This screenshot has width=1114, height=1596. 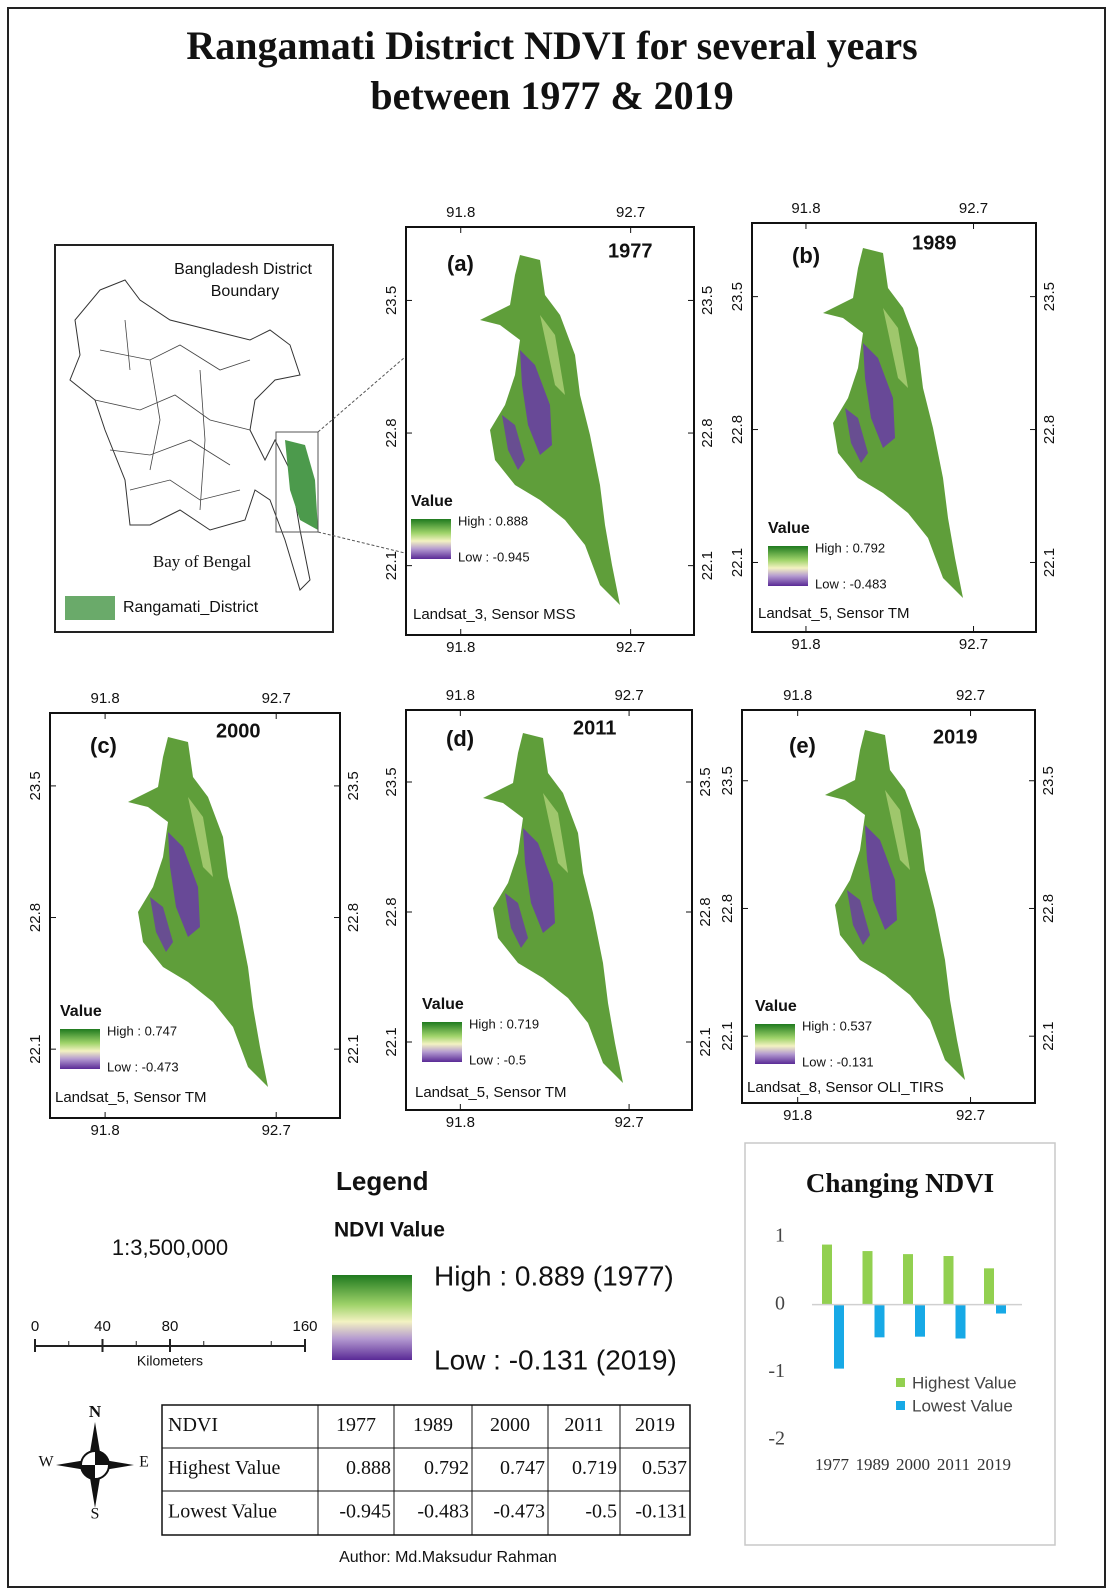 I want to click on panel-tag: (d), so click(x=460, y=738).